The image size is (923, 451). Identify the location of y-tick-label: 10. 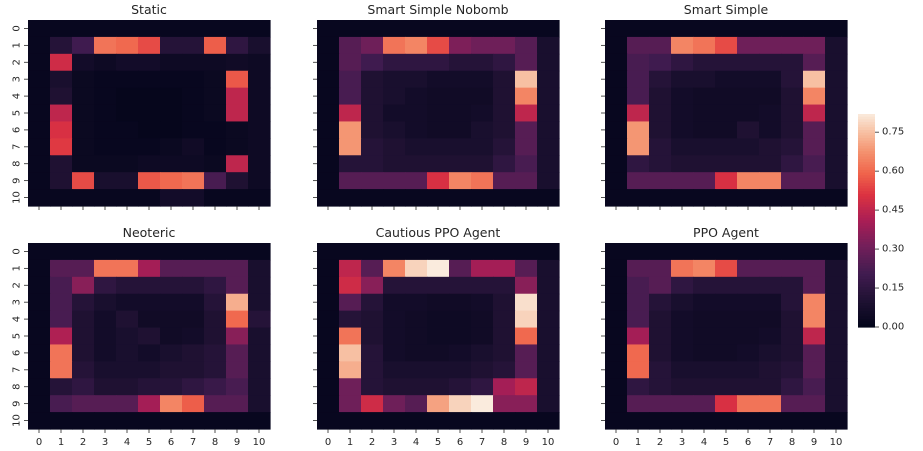
(17, 197).